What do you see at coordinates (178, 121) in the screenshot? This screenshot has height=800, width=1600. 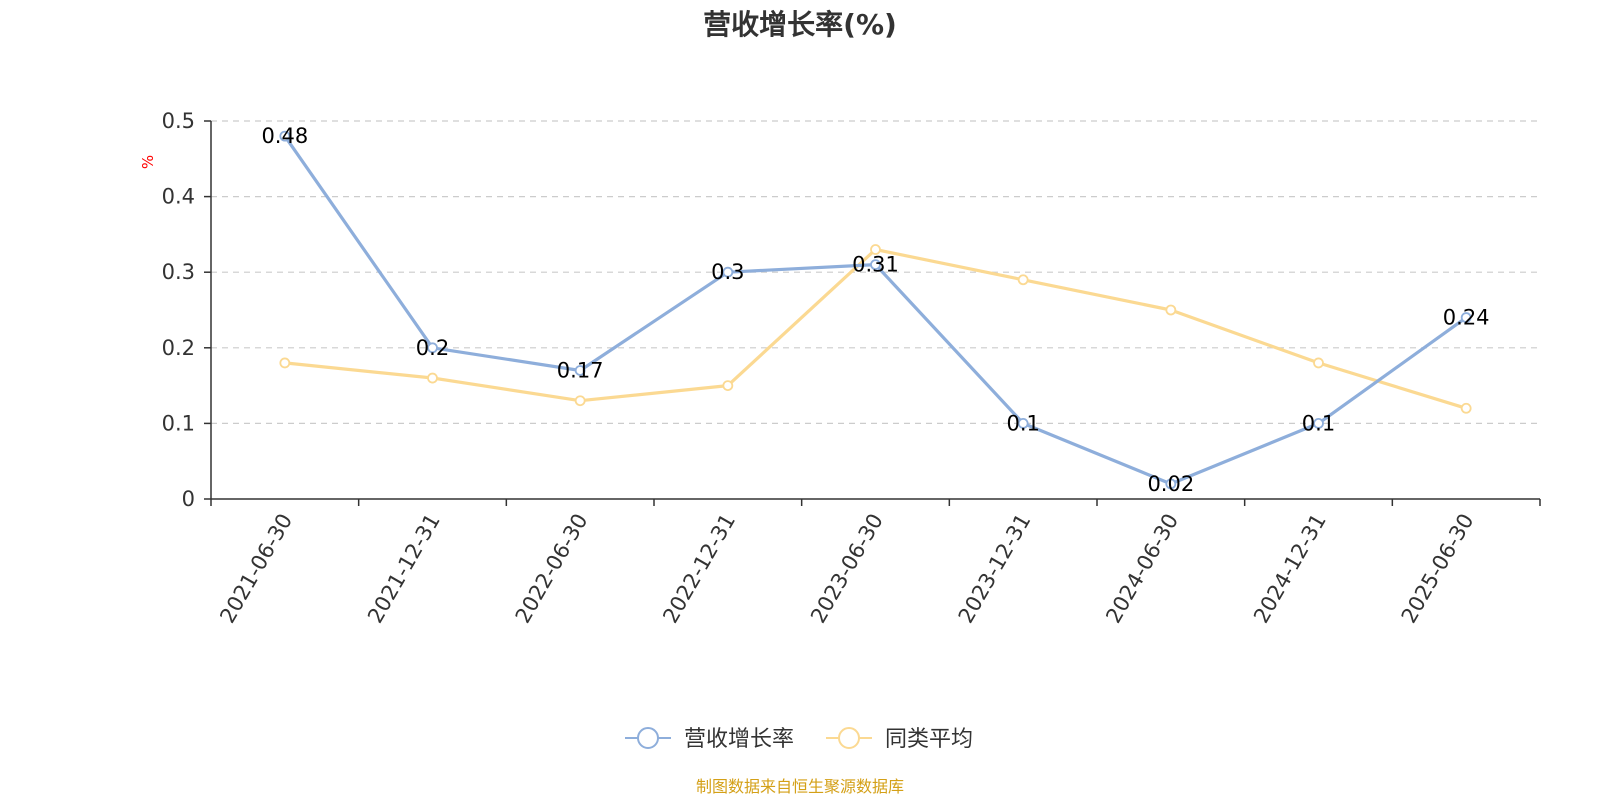 I see `y-tick-label: 0.5` at bounding box center [178, 121].